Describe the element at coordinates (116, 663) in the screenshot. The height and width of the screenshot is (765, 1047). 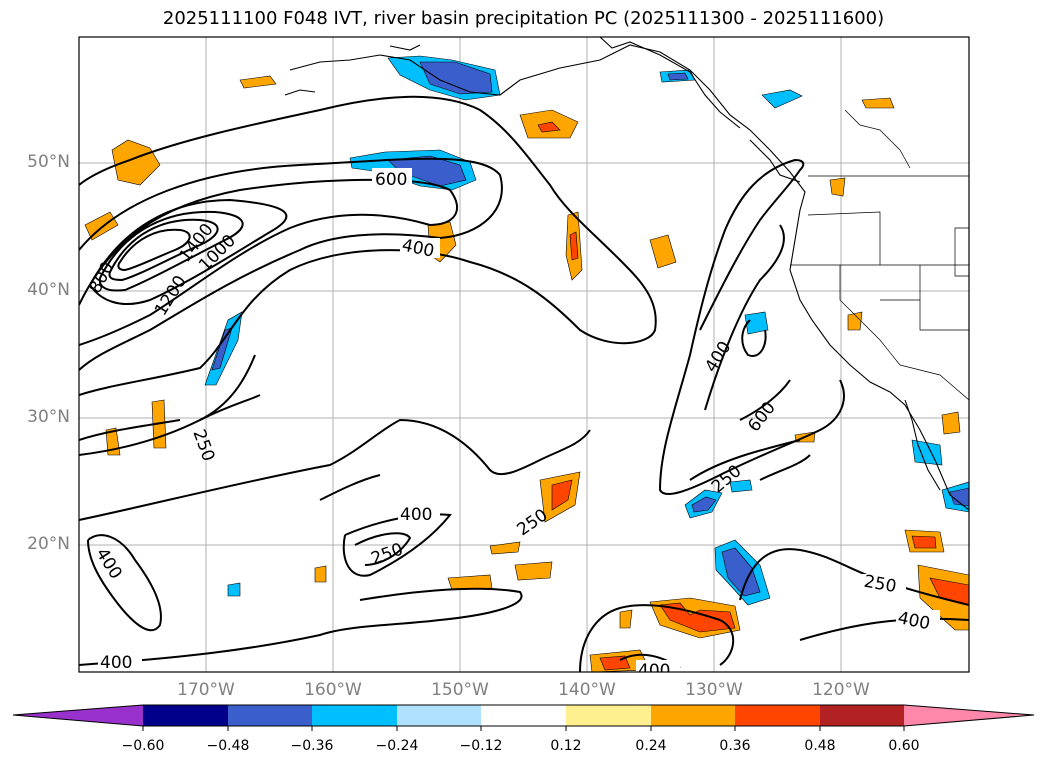
I see `contour-label-400-bottom-left: 400` at that location.